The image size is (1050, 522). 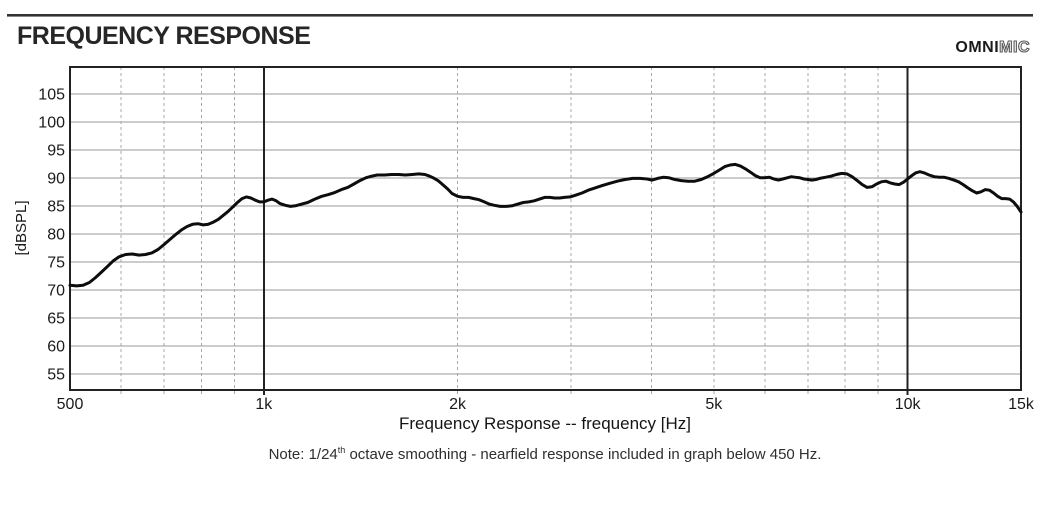 What do you see at coordinates (520, 15) in the screenshot?
I see `header-divider` at bounding box center [520, 15].